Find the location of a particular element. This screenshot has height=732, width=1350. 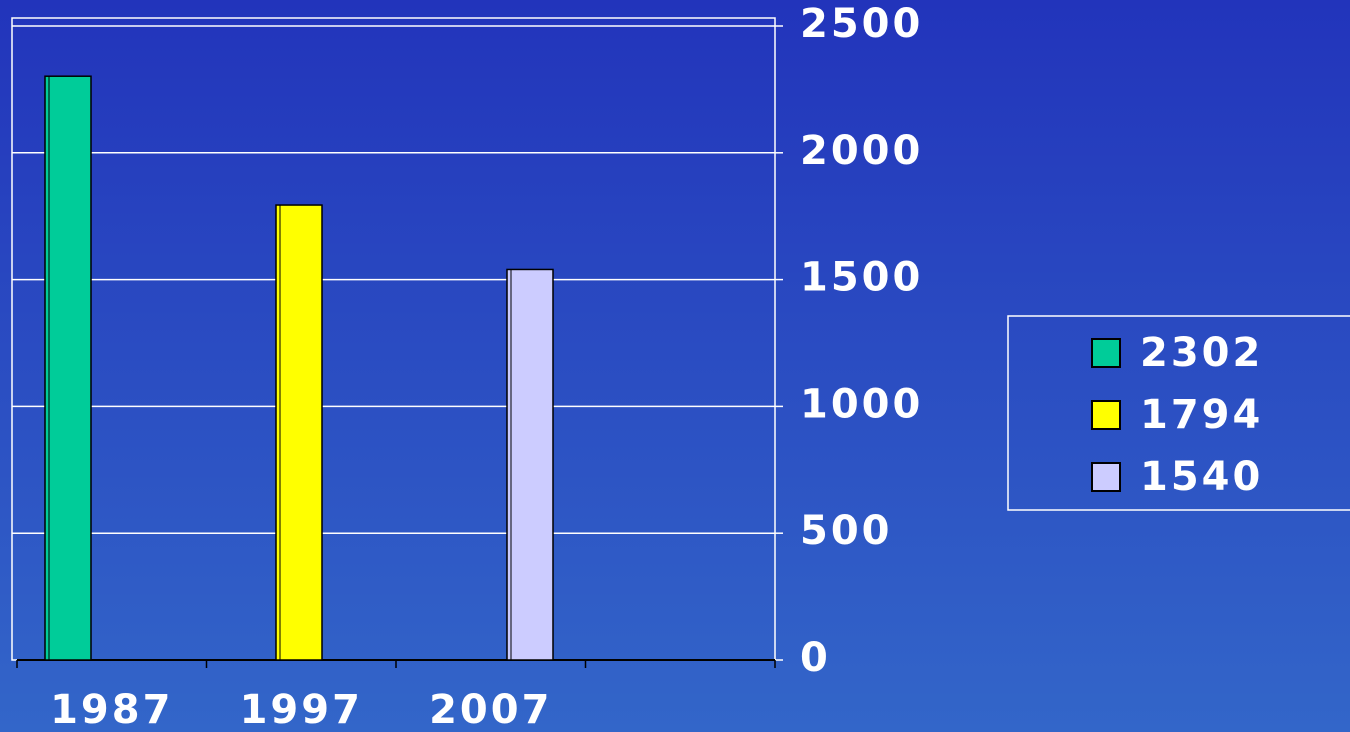

legend-label: 1540 is located at coordinates (1201, 477).